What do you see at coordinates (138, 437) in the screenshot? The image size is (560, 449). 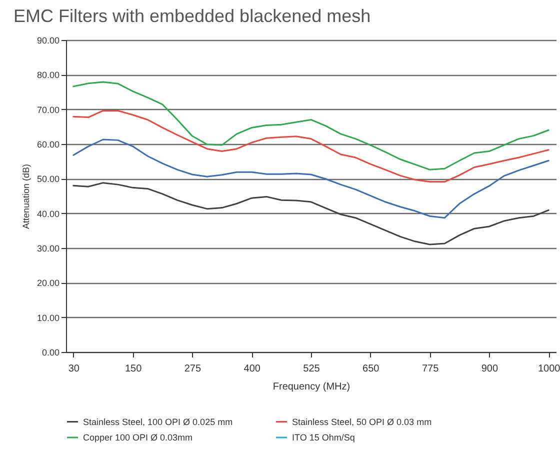 I see `legend-label: Copper 100 OPI Ø 0.03mm` at bounding box center [138, 437].